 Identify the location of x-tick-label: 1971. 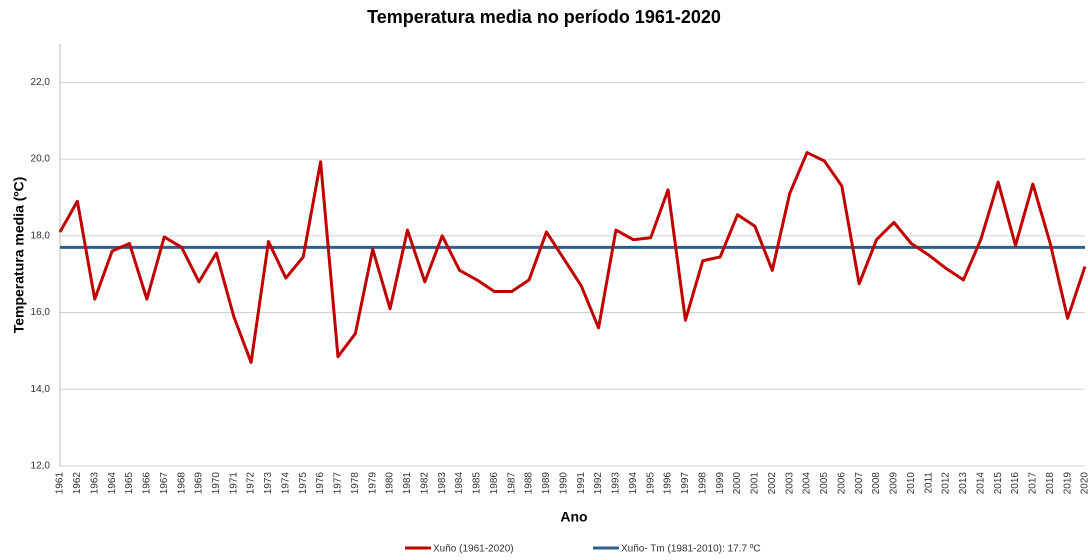
(233, 483).